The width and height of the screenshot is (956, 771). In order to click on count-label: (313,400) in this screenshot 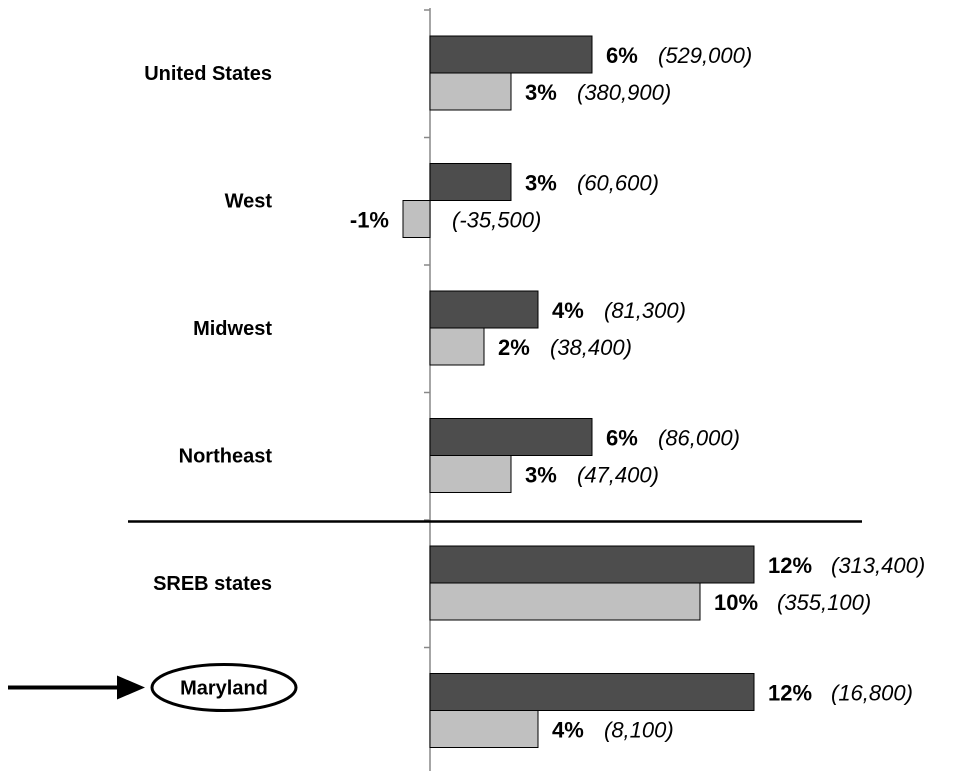, I will do `click(878, 565)`.